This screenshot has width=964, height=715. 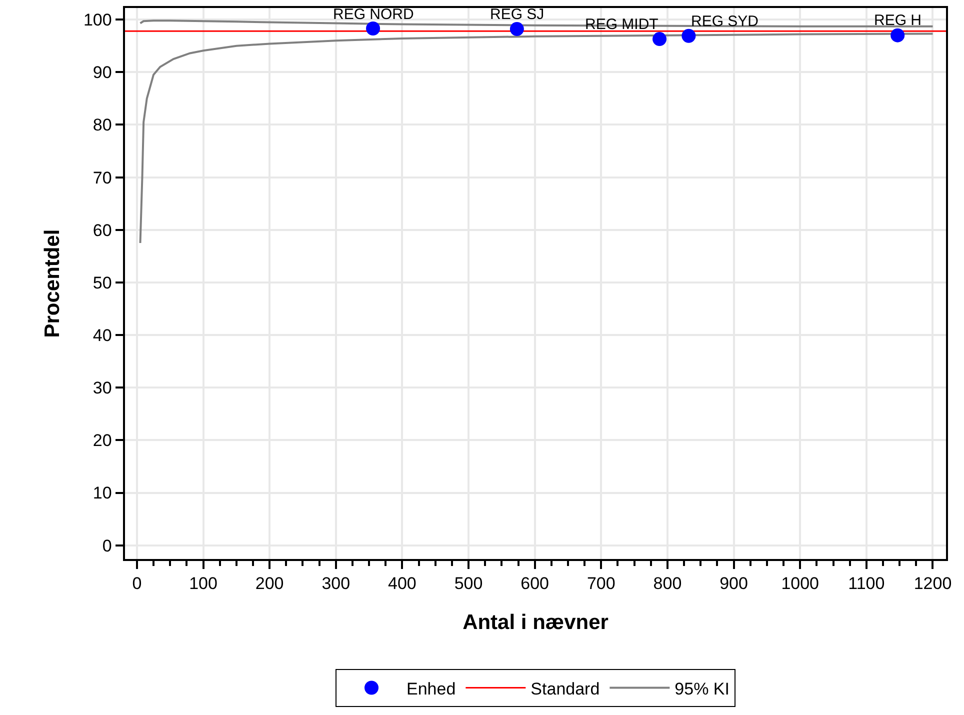 I want to click on y-tick-label: 70, so click(x=102, y=178).